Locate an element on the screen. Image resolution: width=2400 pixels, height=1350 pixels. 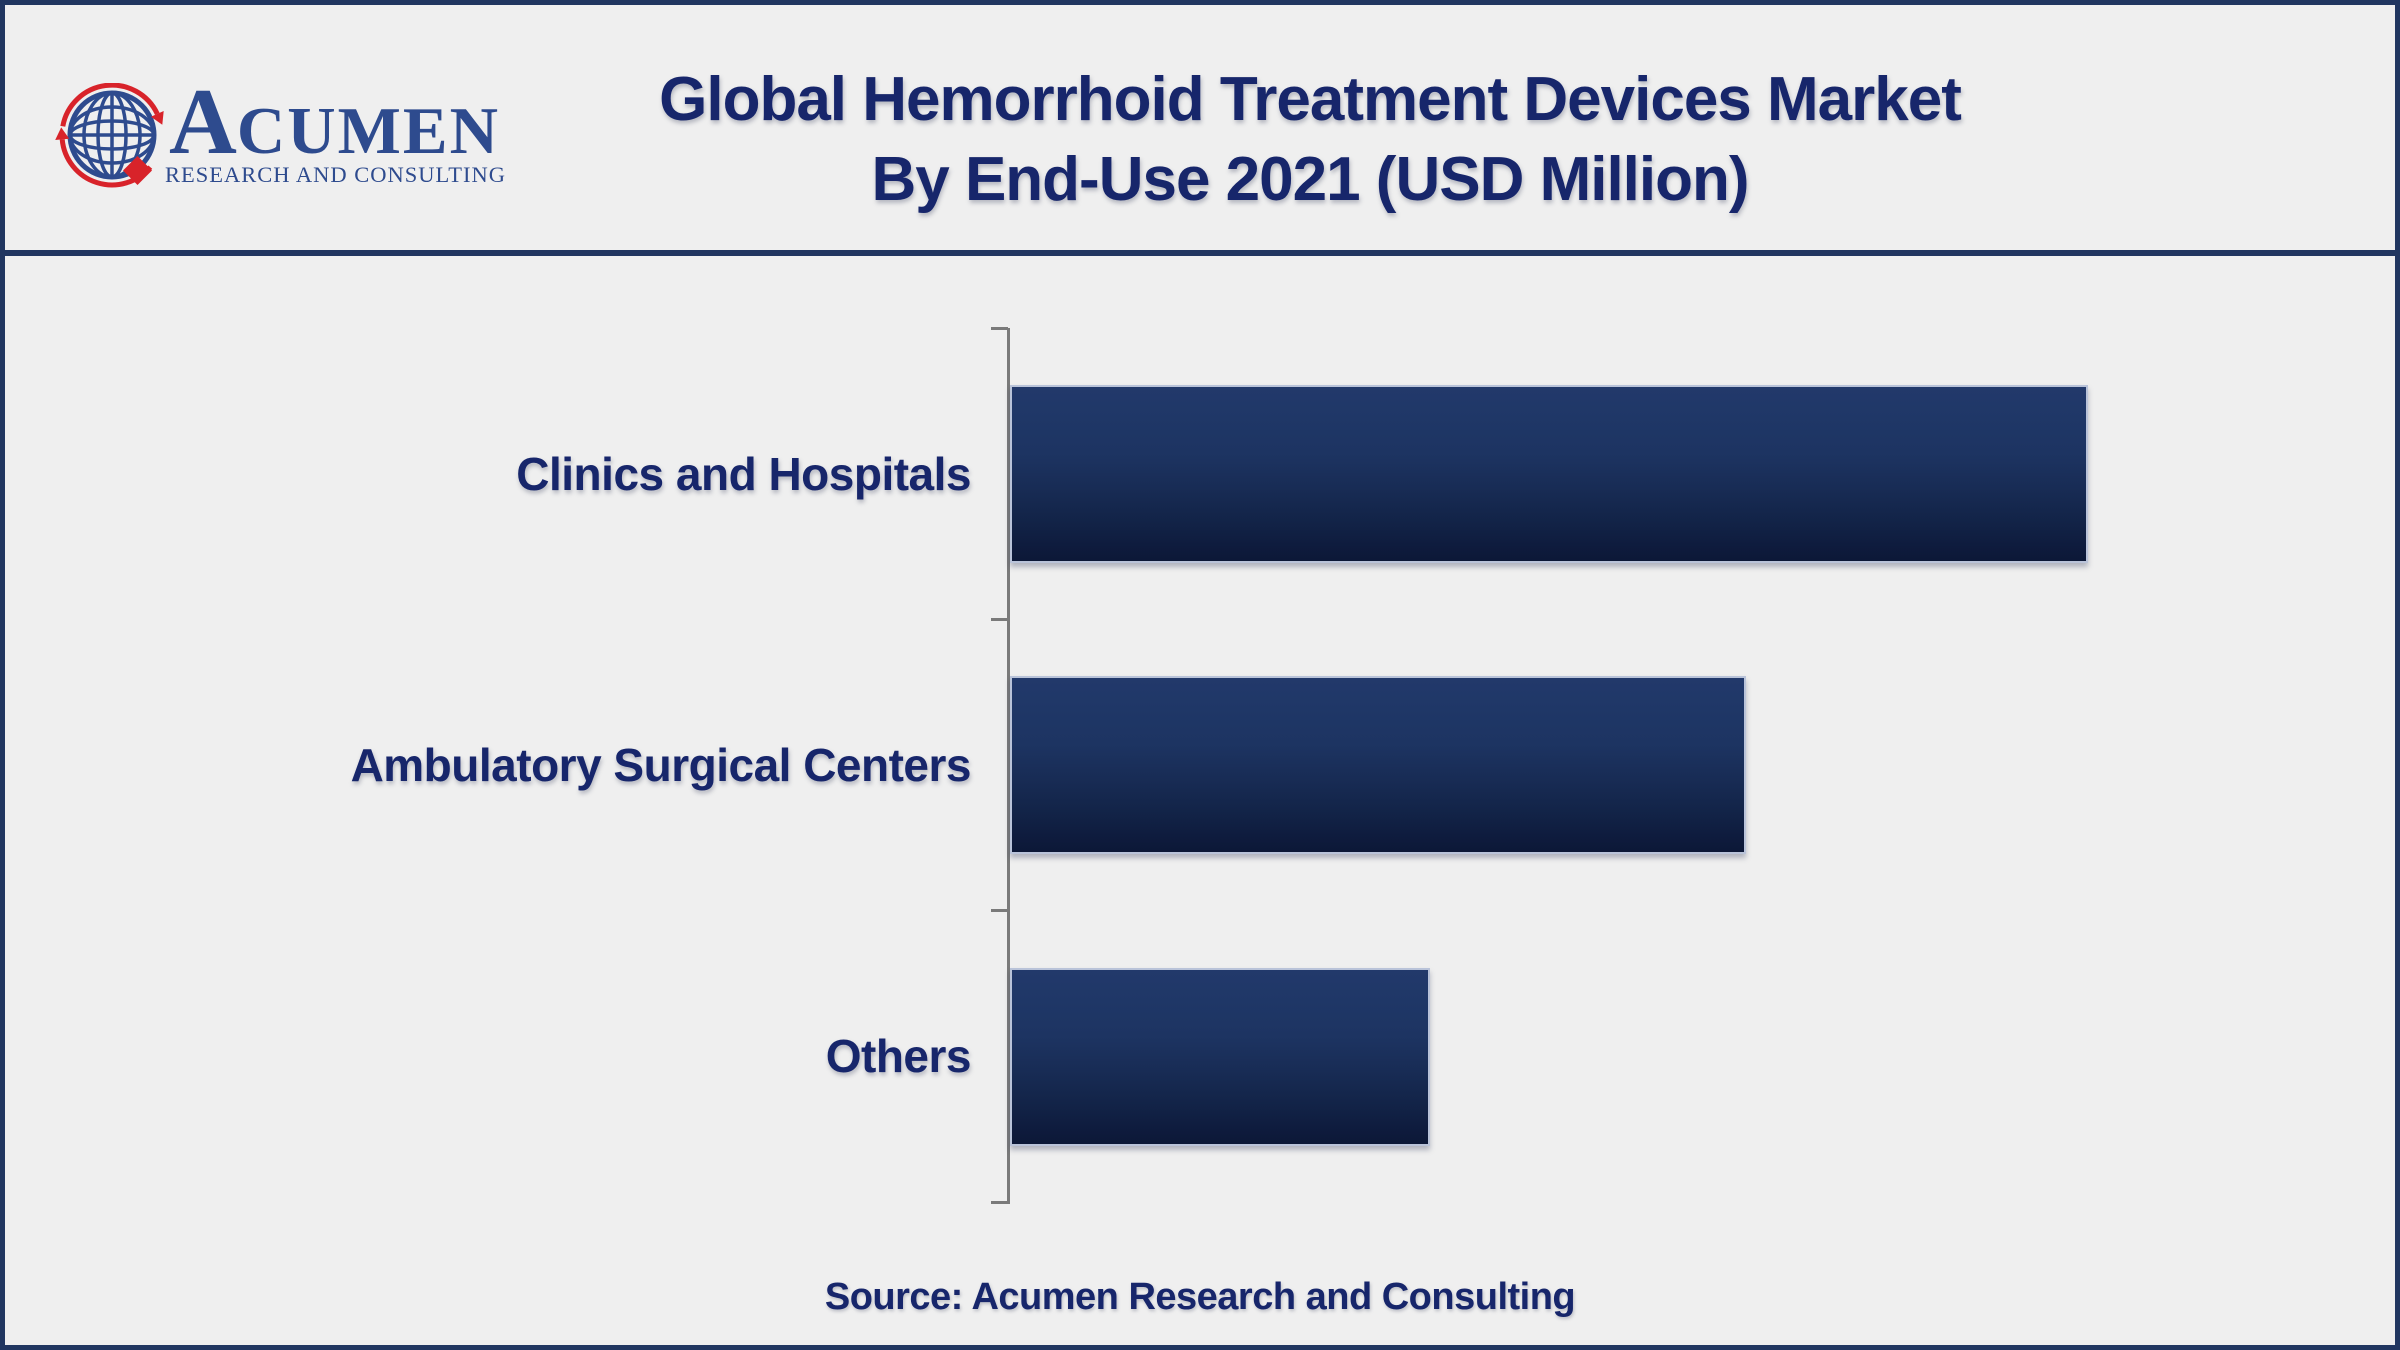
bar-others is located at coordinates (1220, 1056).